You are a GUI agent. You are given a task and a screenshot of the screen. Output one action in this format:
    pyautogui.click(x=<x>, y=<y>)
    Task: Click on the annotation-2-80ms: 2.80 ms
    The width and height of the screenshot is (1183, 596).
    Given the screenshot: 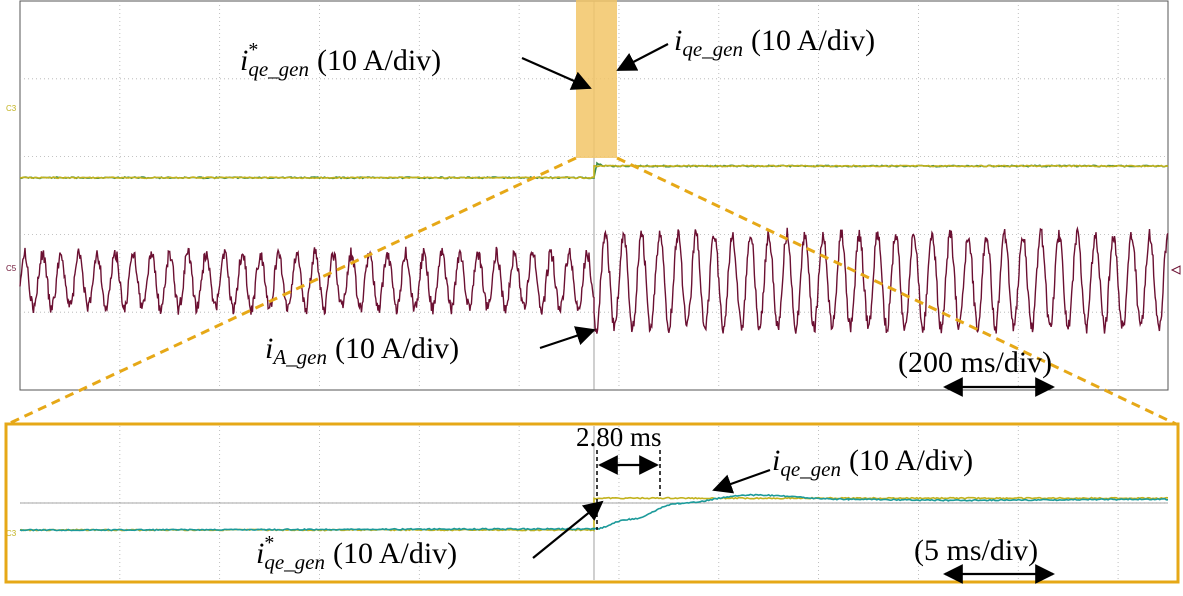 What is the action you would take?
    pyautogui.click(x=619, y=437)
    